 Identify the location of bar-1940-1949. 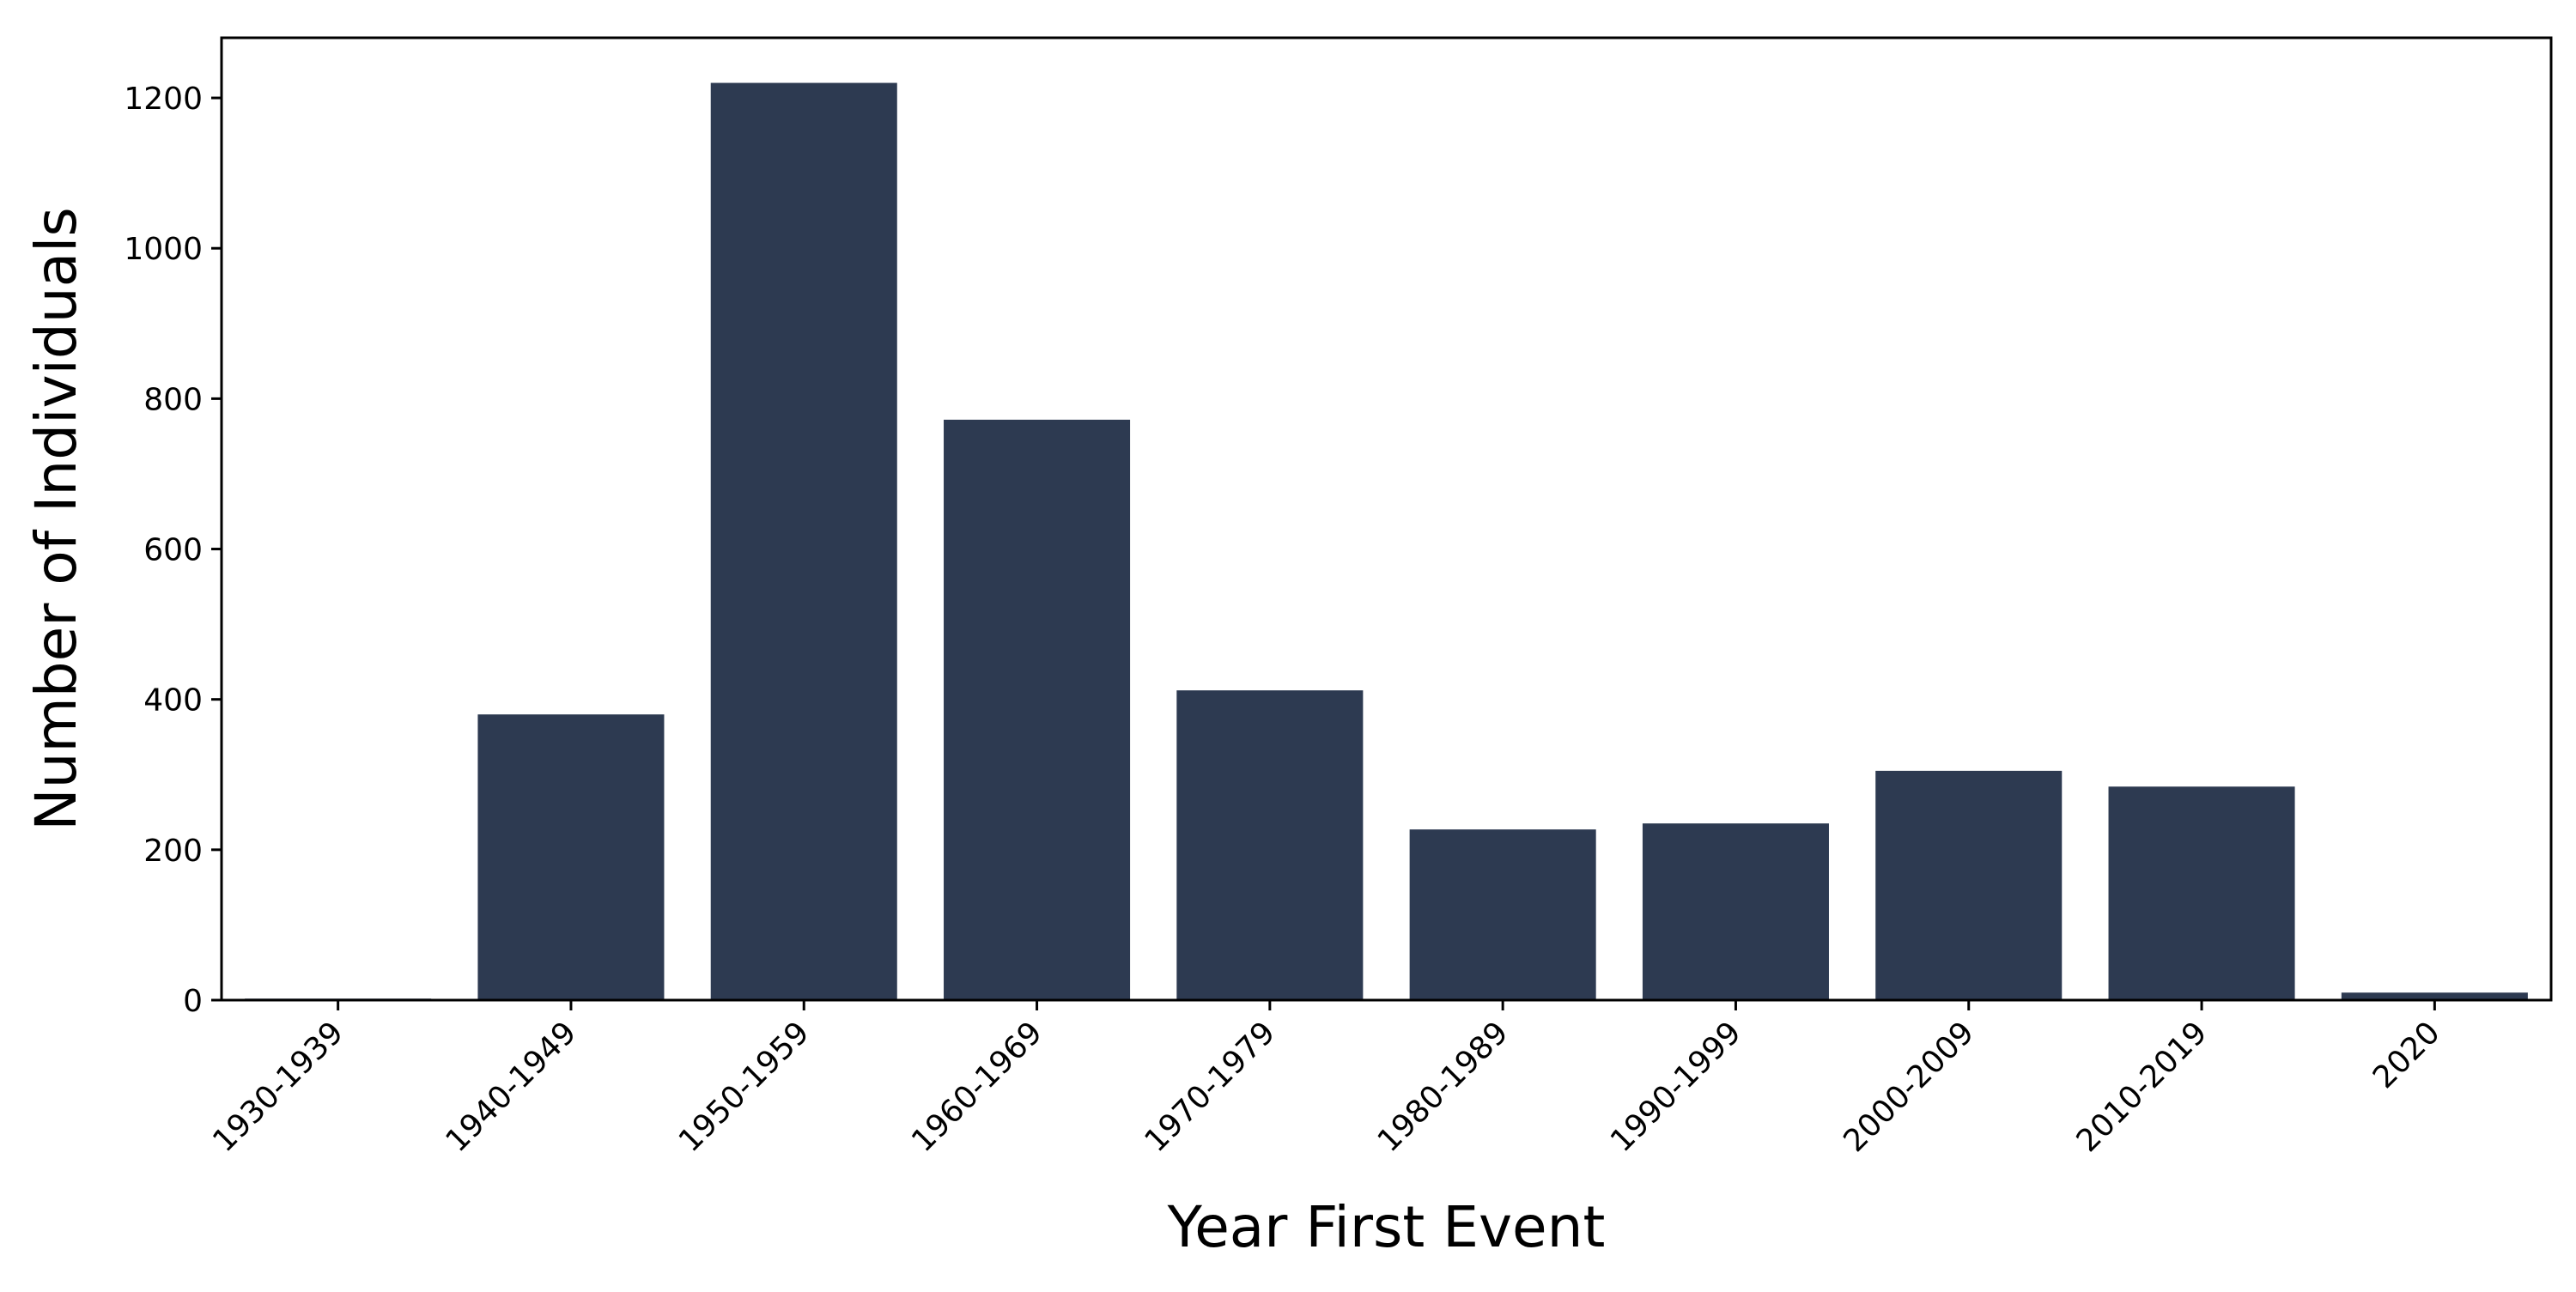
(571, 857).